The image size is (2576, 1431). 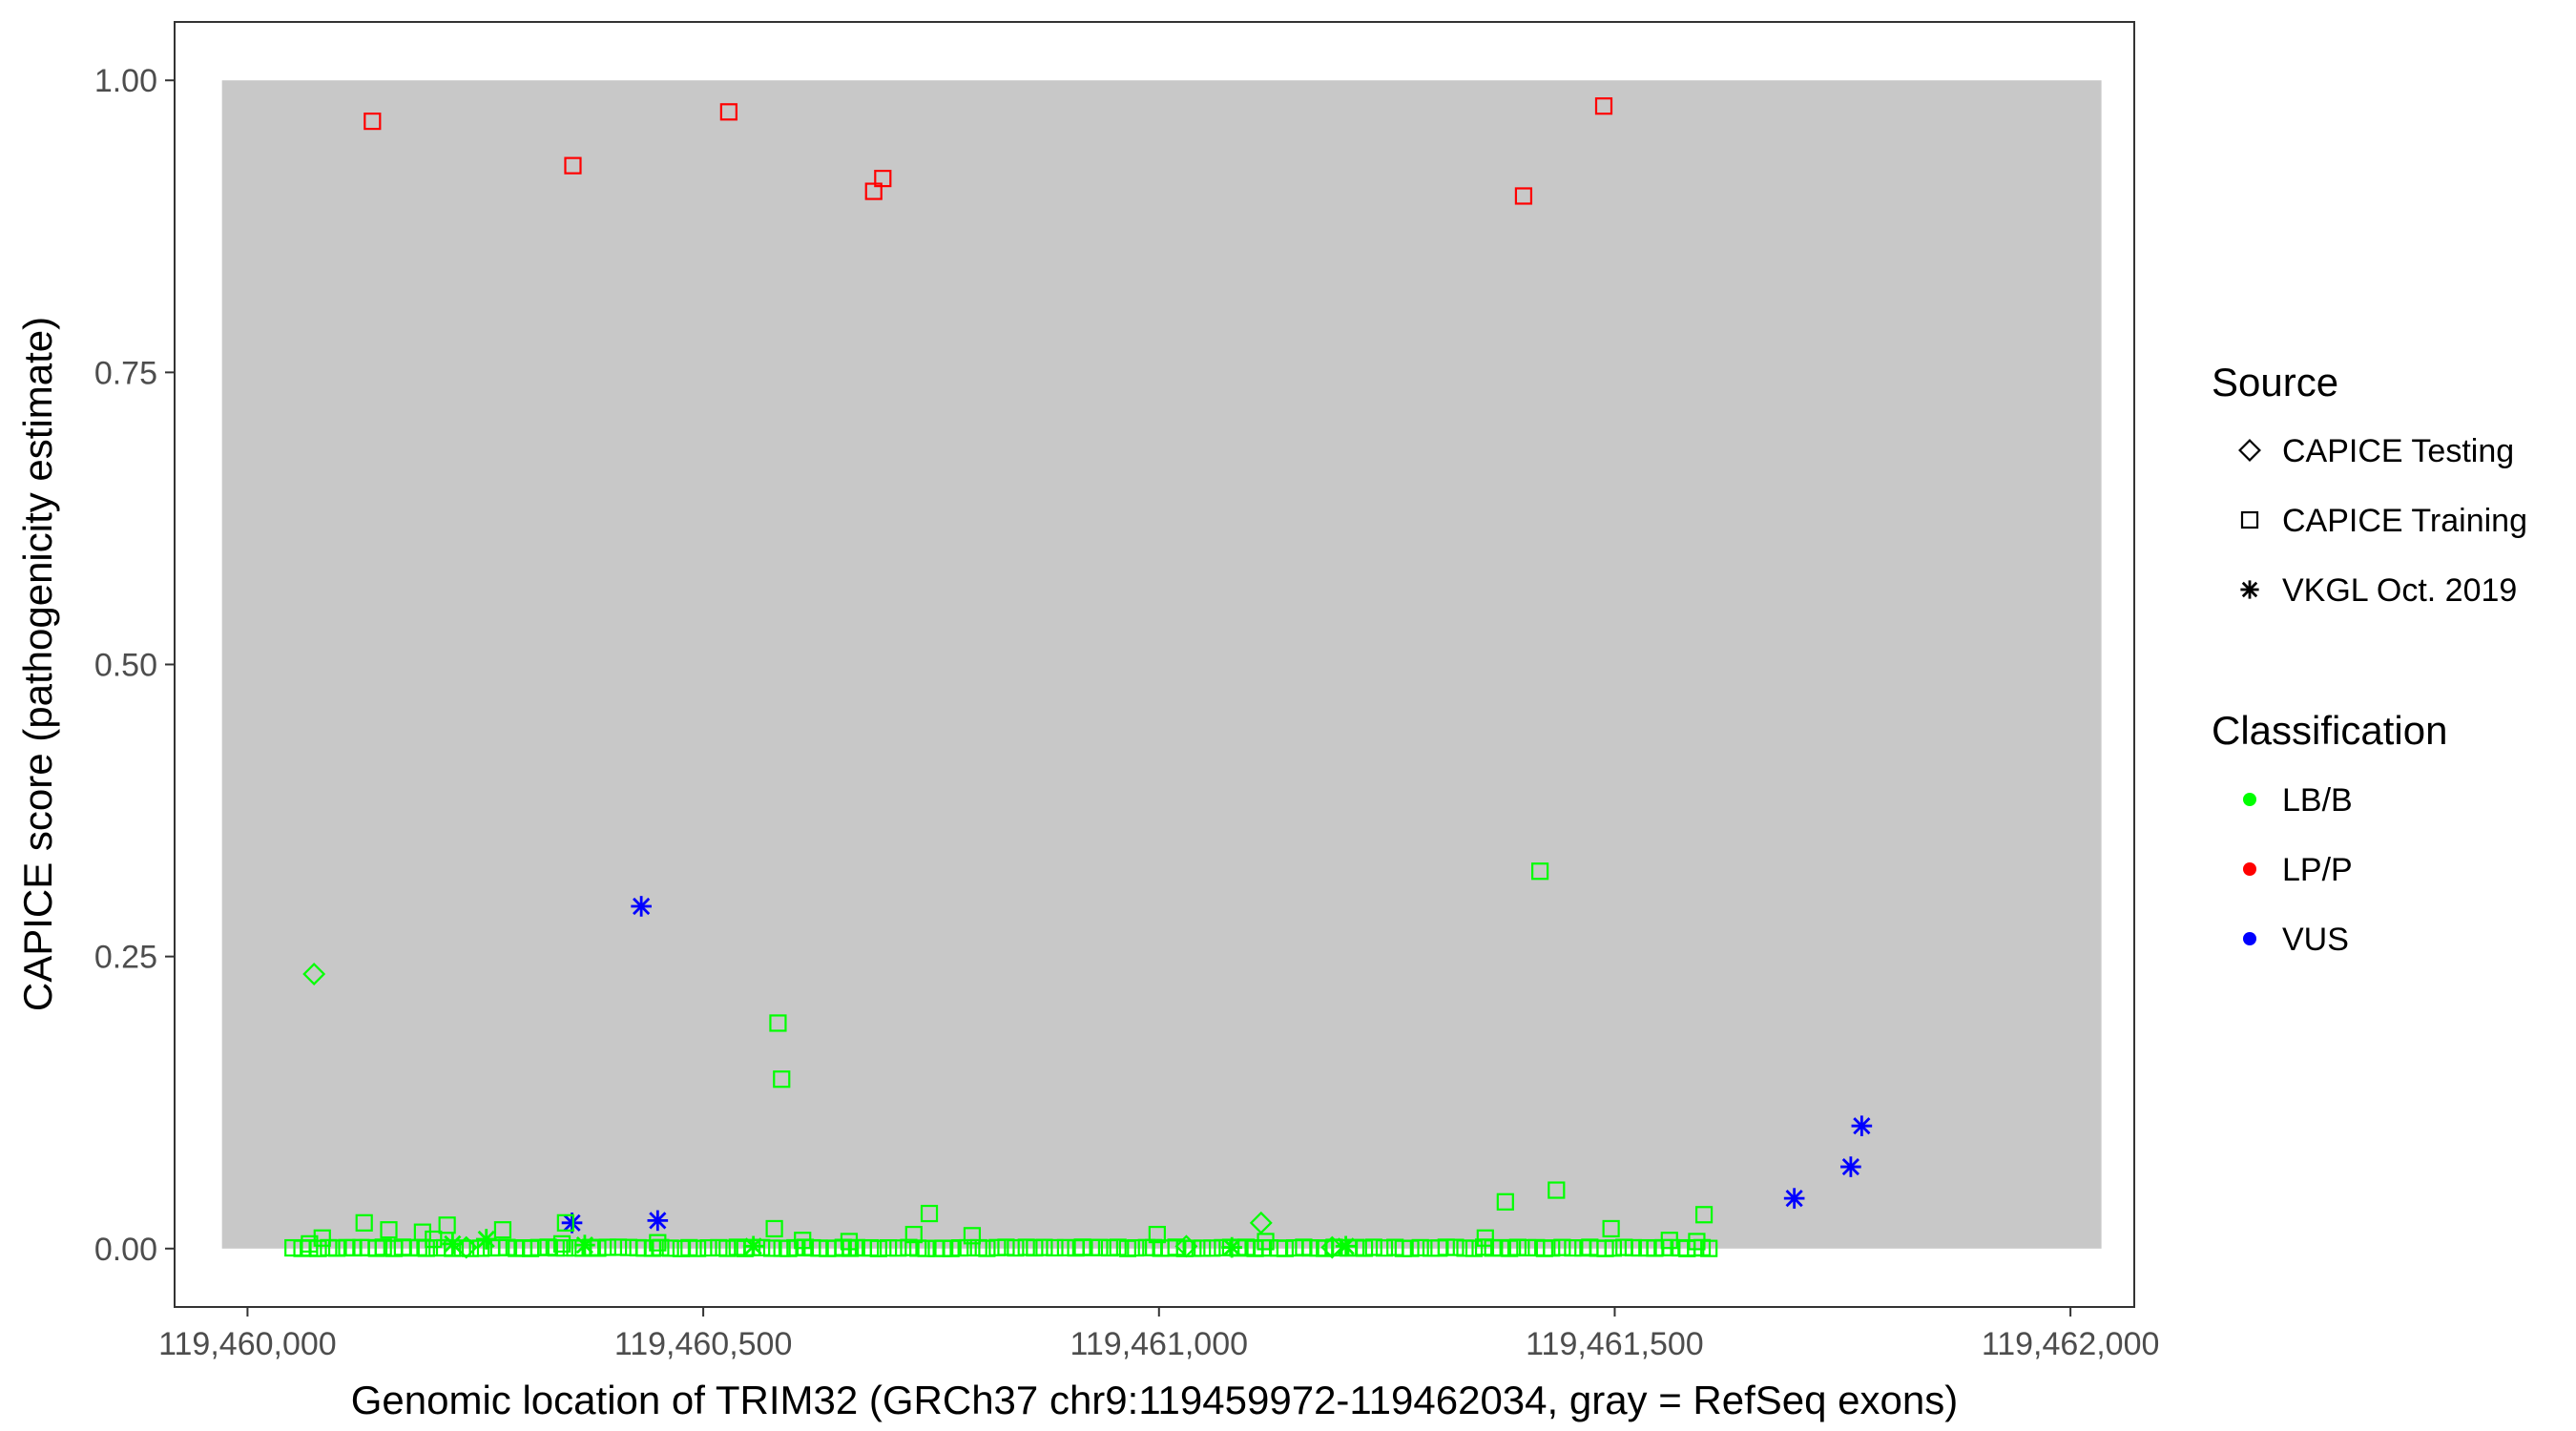 What do you see at coordinates (125, 373) in the screenshot?
I see `y-tick-label: 0.75` at bounding box center [125, 373].